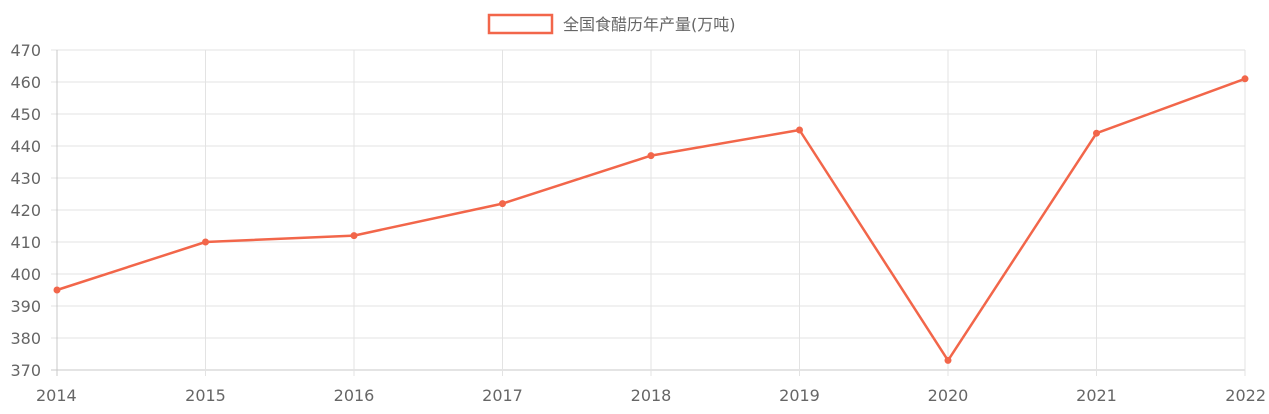  What do you see at coordinates (25, 50) in the screenshot?
I see `y-tick-label: 470` at bounding box center [25, 50].